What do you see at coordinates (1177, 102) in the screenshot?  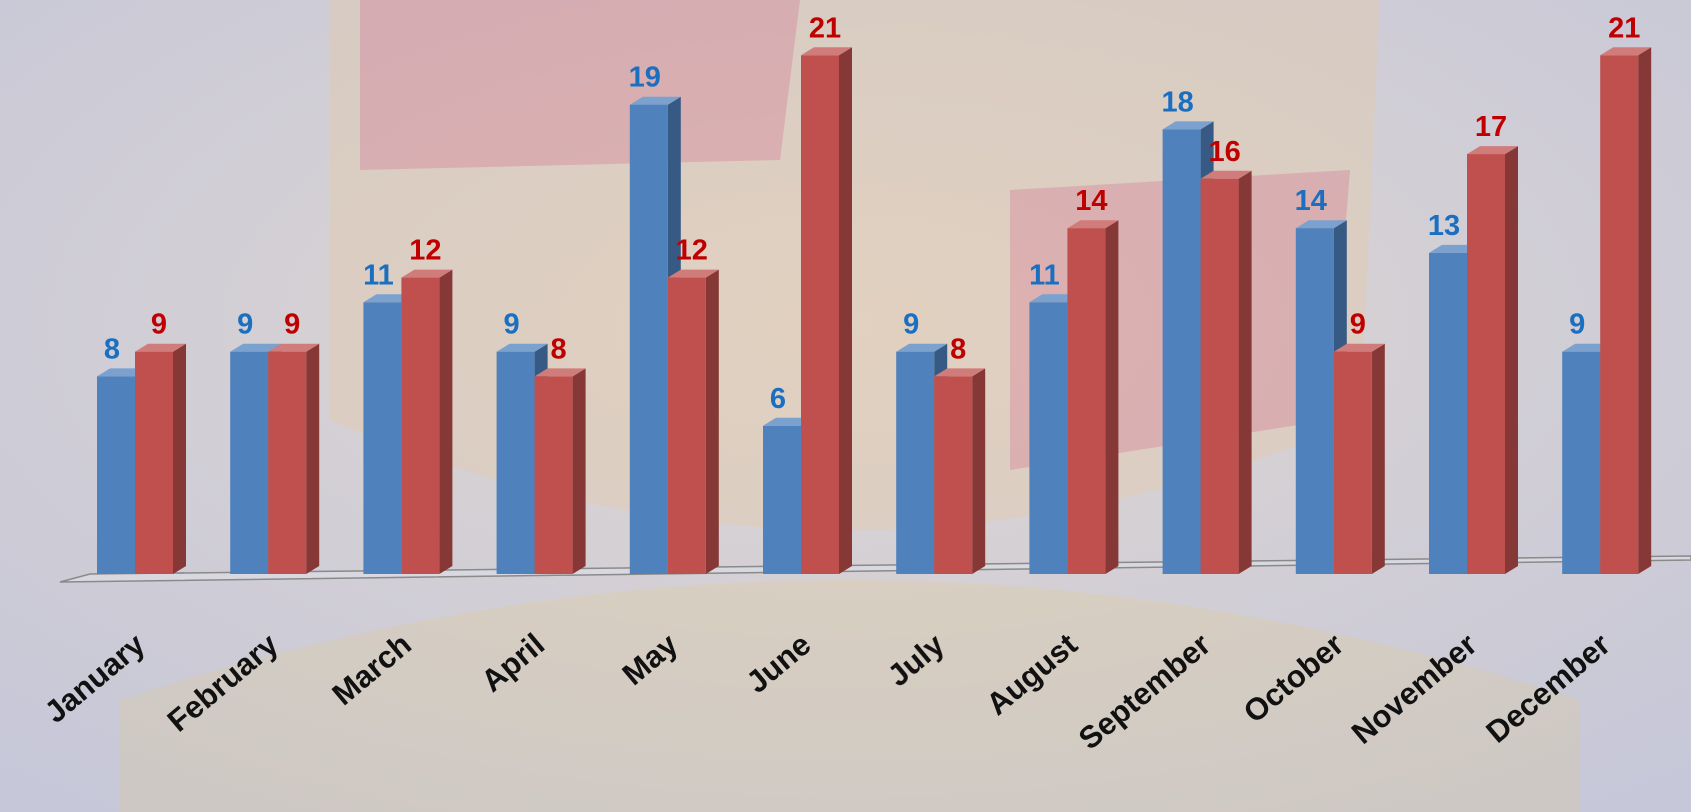 I see `data-label: 18` at bounding box center [1177, 102].